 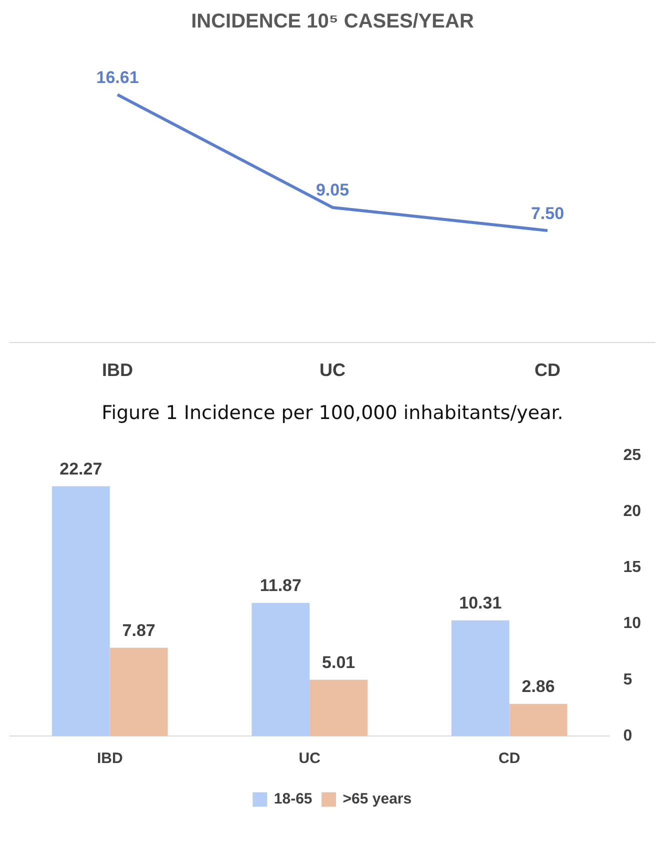 I want to click on data-label: 10.31, so click(x=480, y=603).